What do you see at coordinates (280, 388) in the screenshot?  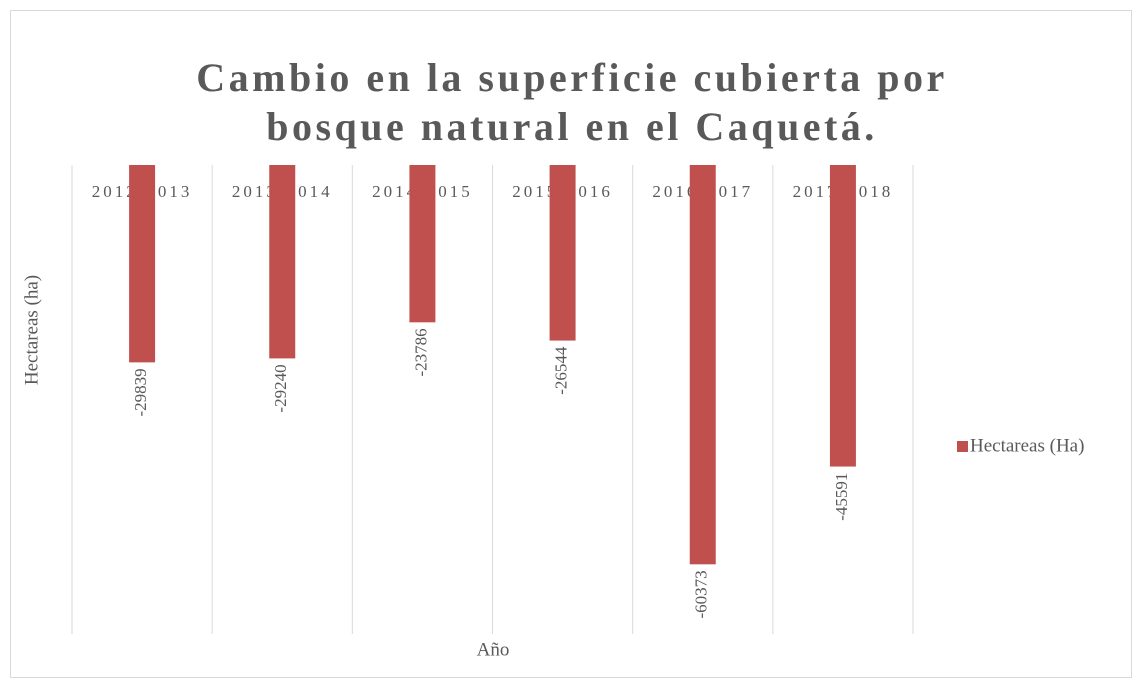 I see `data-label: -29240` at bounding box center [280, 388].